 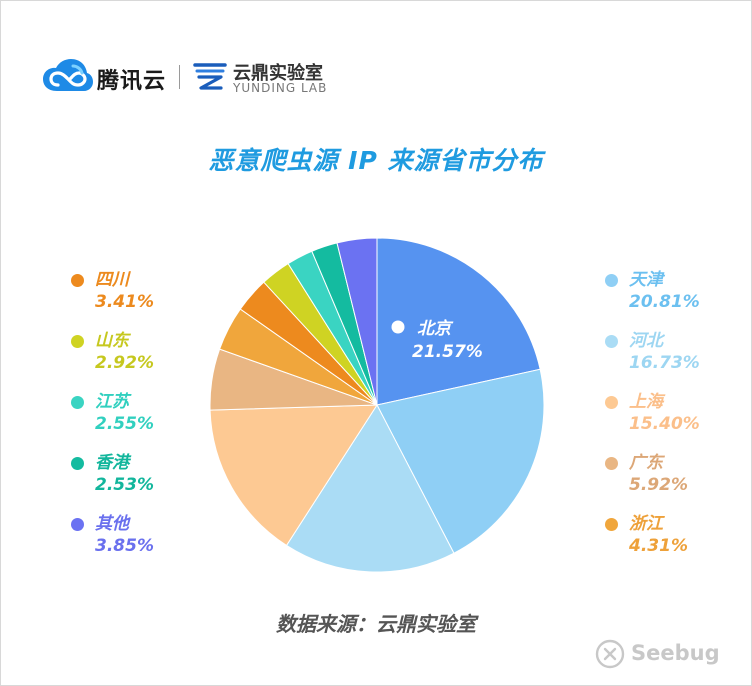 What do you see at coordinates (280, 88) in the screenshot?
I see `yunding-lab-english: YUNDING LAB` at bounding box center [280, 88].